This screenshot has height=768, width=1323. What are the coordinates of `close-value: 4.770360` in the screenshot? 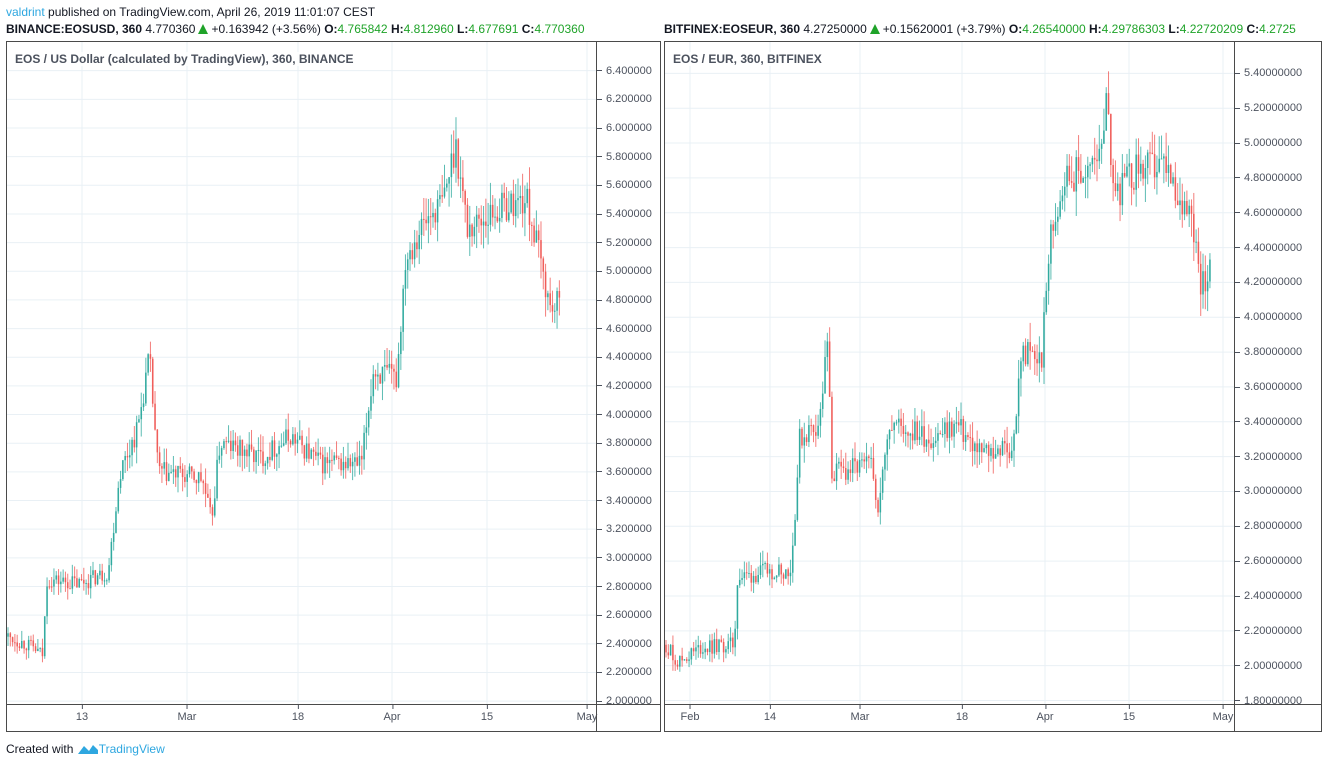 It's located at (559, 29).